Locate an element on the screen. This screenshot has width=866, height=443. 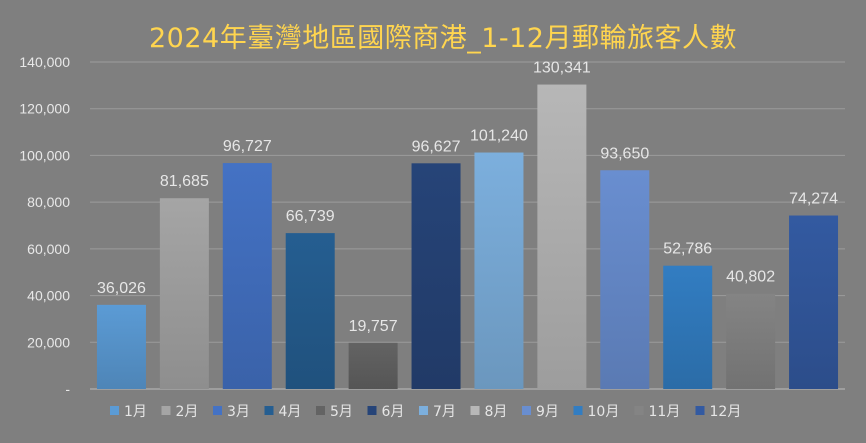
legend: 1月 2月 3月 4月 5月 6月 7月 8月 9月 10月 11月 12月 is located at coordinates (425, 412).